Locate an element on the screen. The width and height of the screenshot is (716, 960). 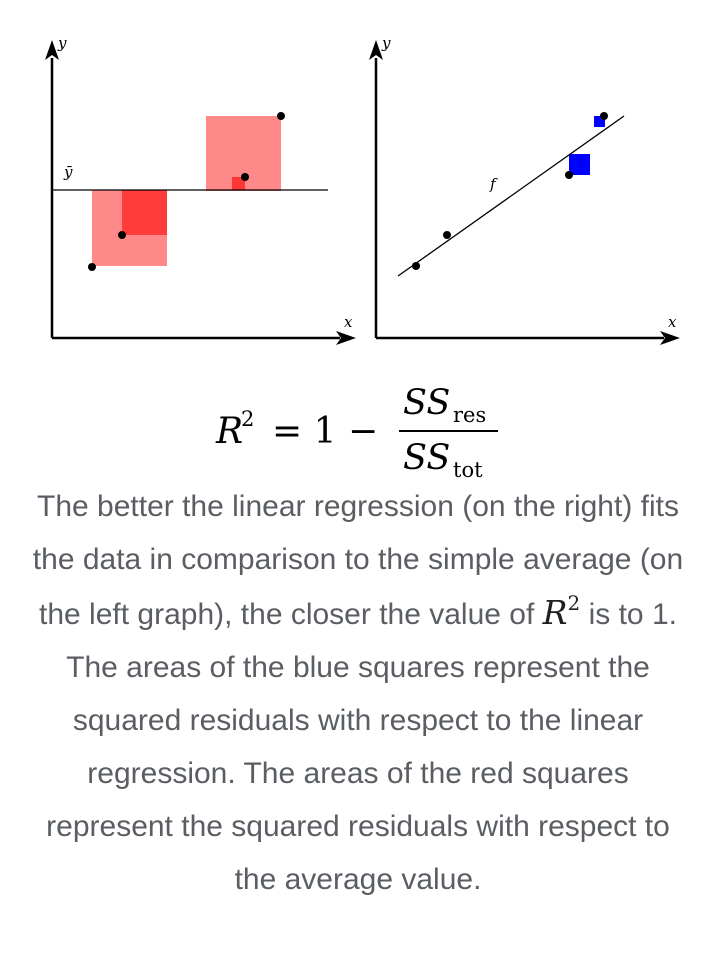
caption-r-squared: R2 is located at coordinates (562, 612).